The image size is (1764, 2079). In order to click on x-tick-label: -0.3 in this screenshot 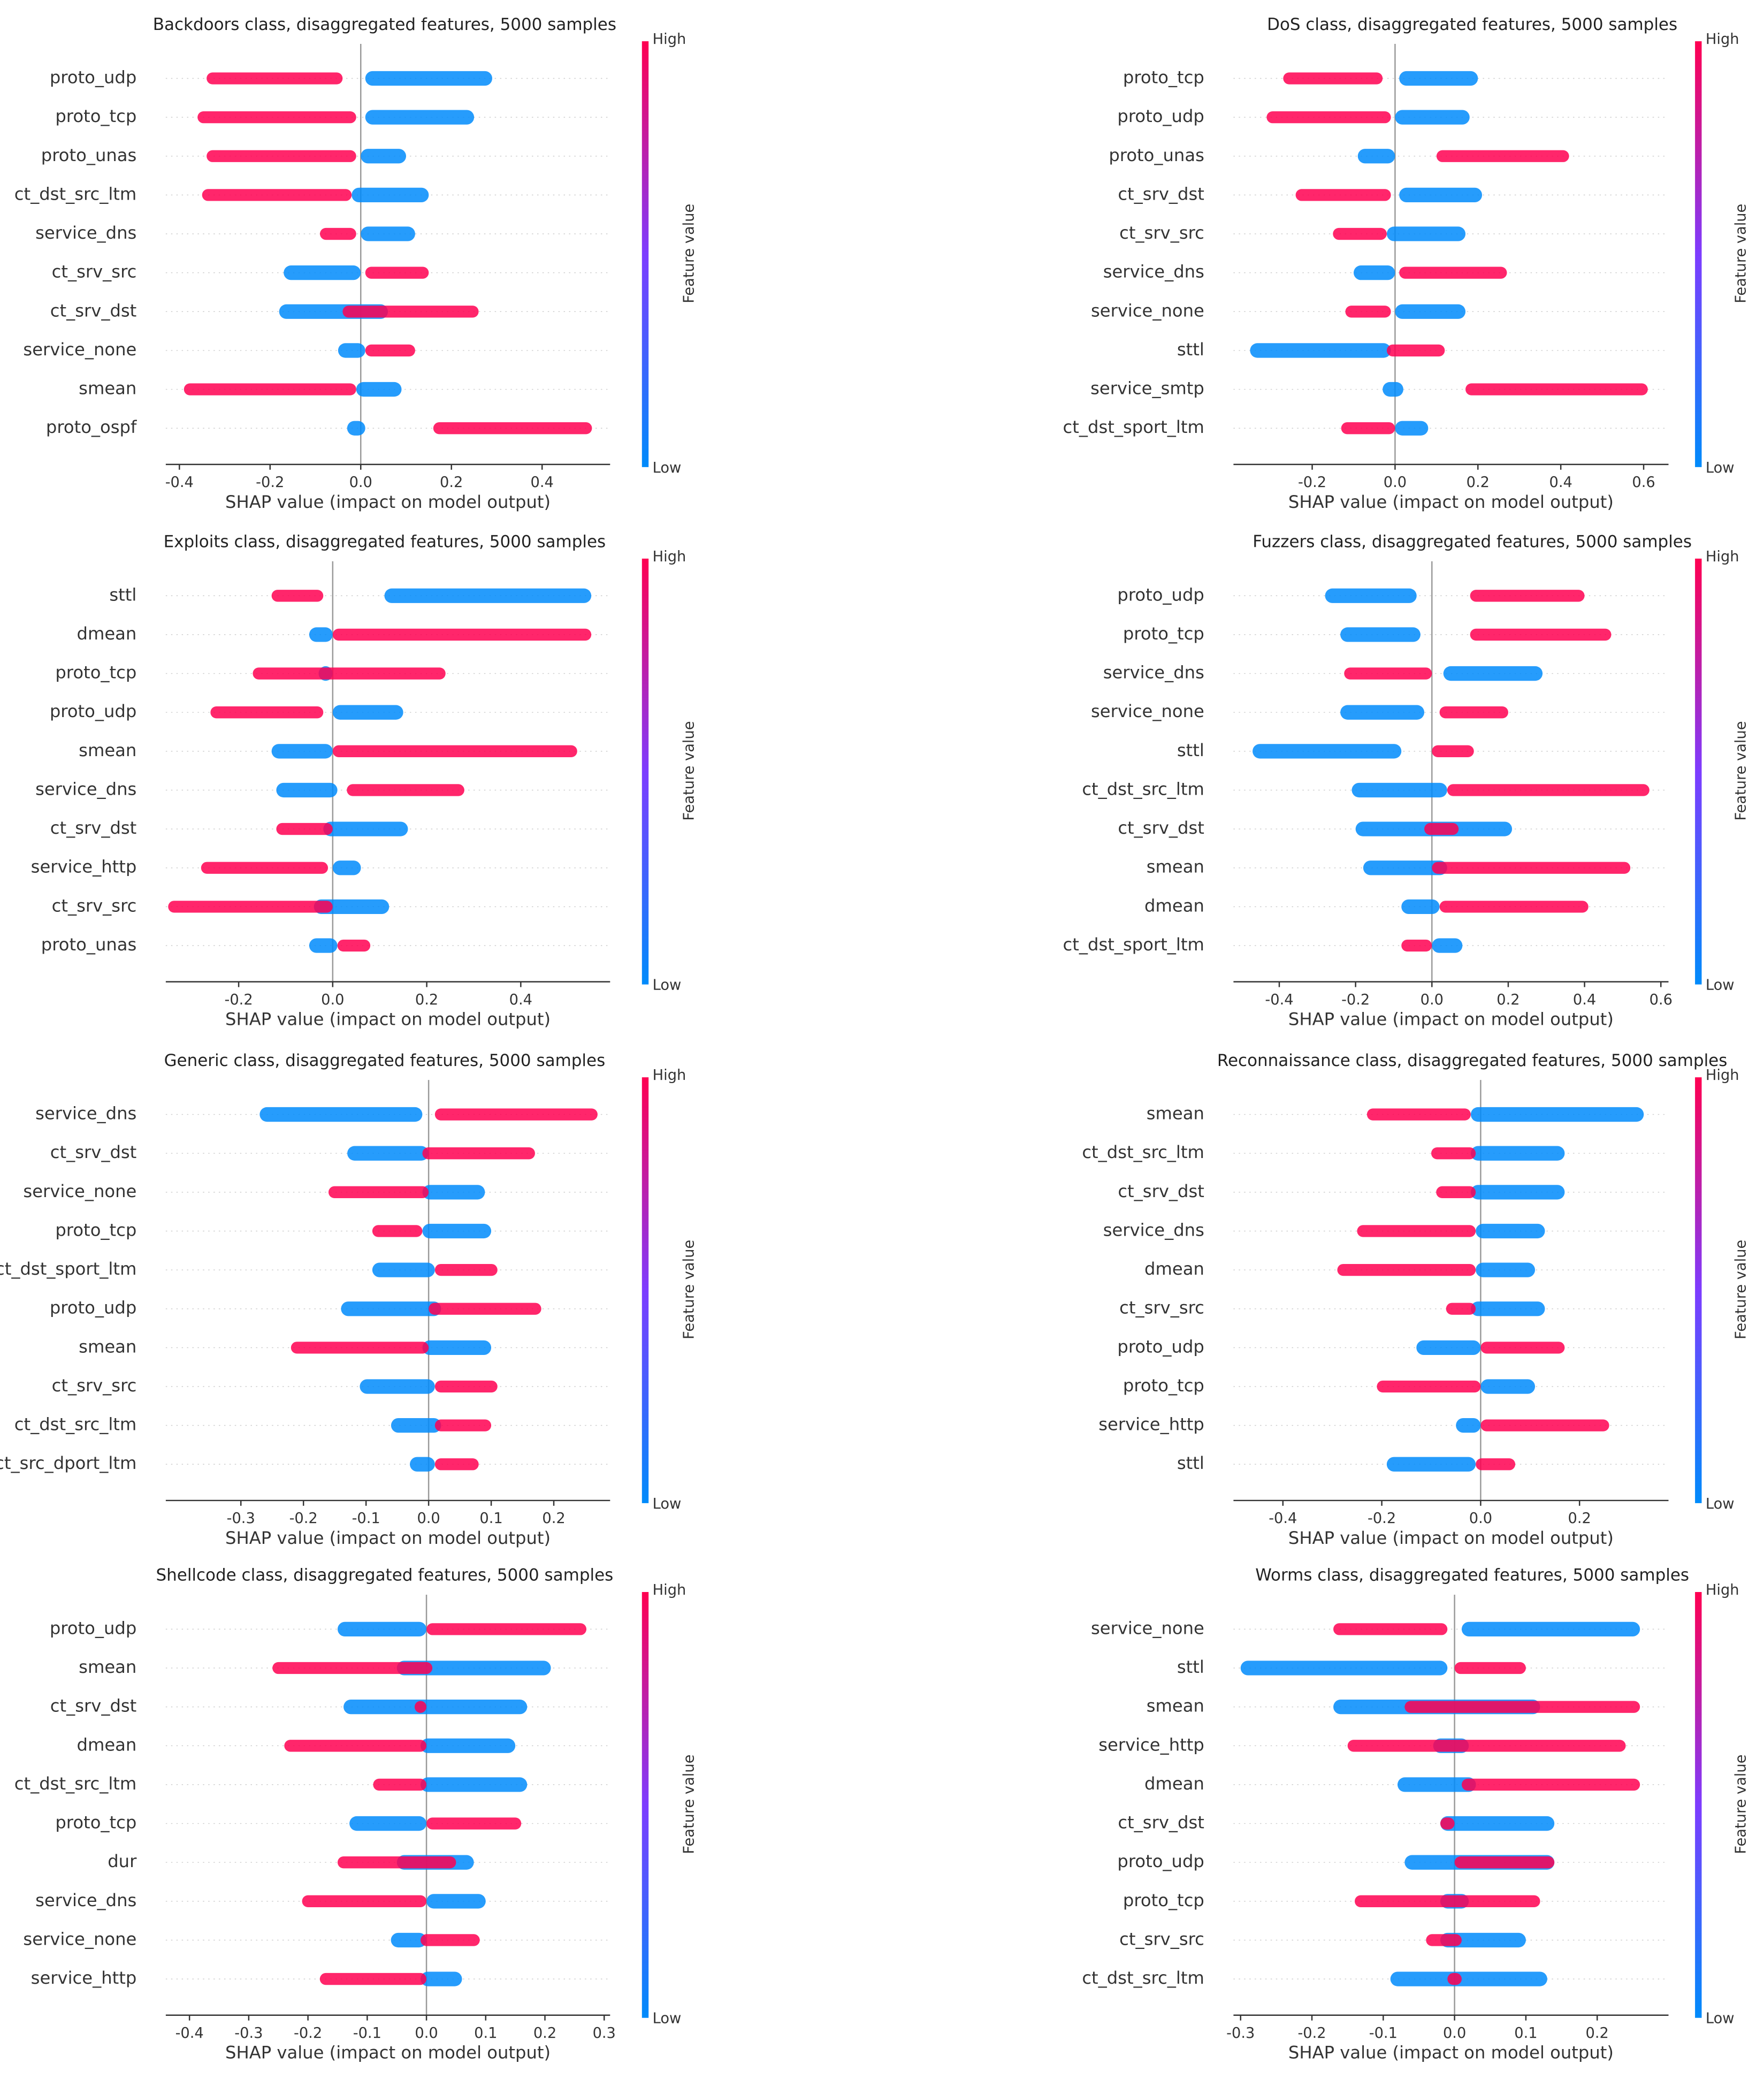, I will do `click(1240, 2033)`.